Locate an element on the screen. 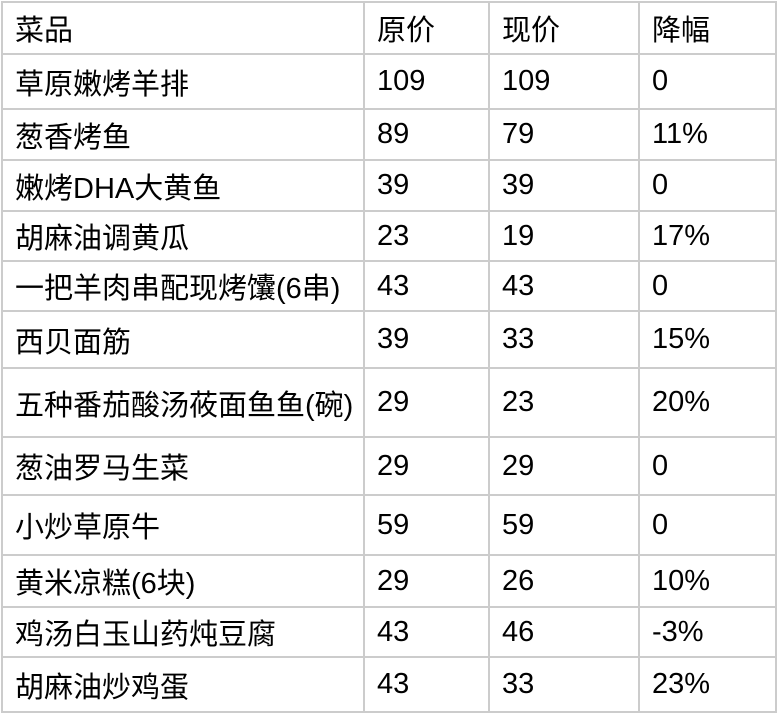 The image size is (780, 713). current-price-cell: 26 is located at coordinates (564, 581).